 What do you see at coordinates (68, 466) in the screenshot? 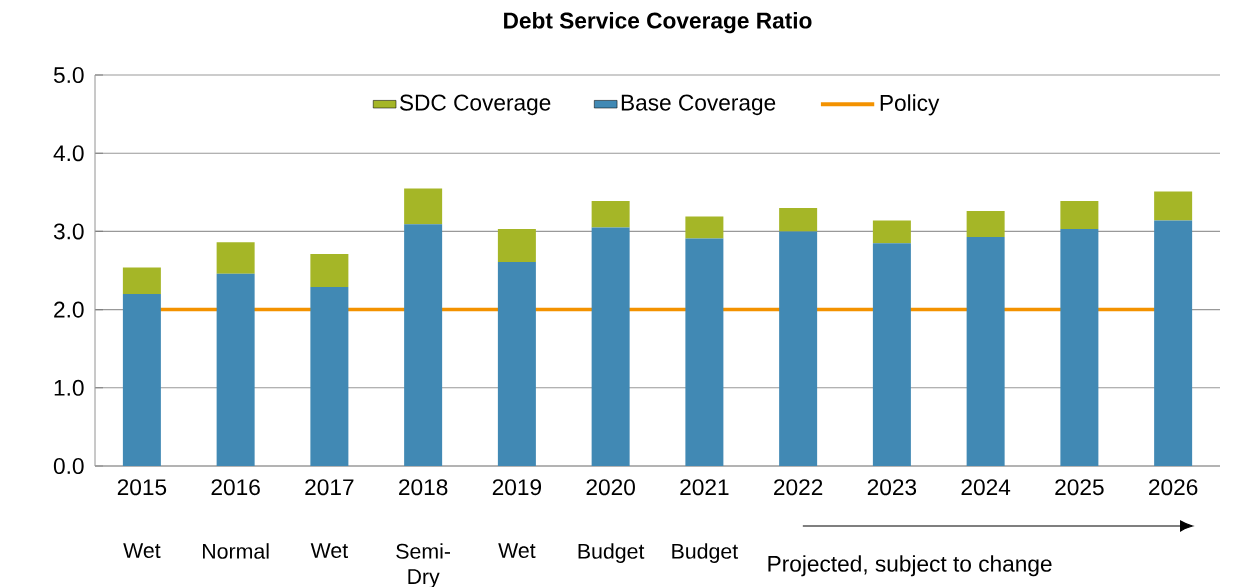
I see `y-tick-label: 0.0` at bounding box center [68, 466].